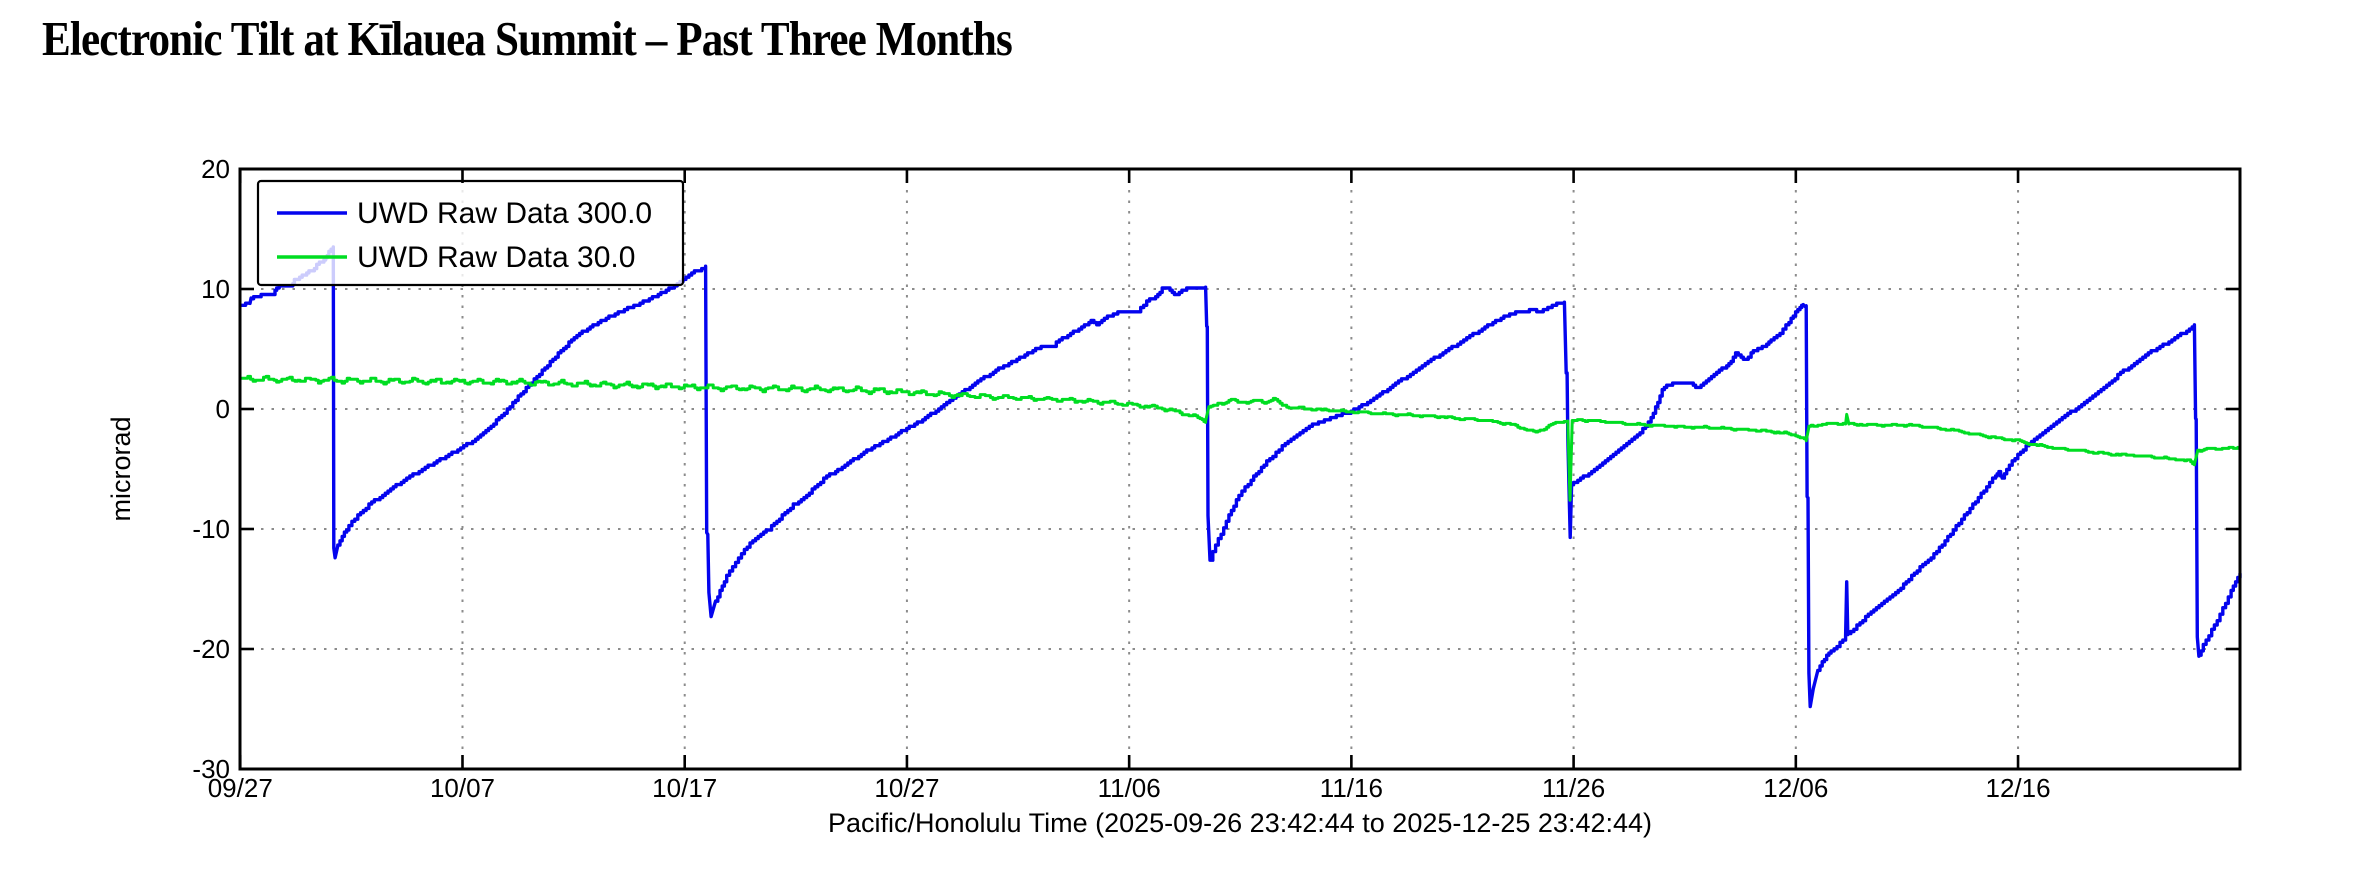 The height and width of the screenshot is (885, 2376). What do you see at coordinates (462, 788) in the screenshot?
I see `x-tick-label: 10/07` at bounding box center [462, 788].